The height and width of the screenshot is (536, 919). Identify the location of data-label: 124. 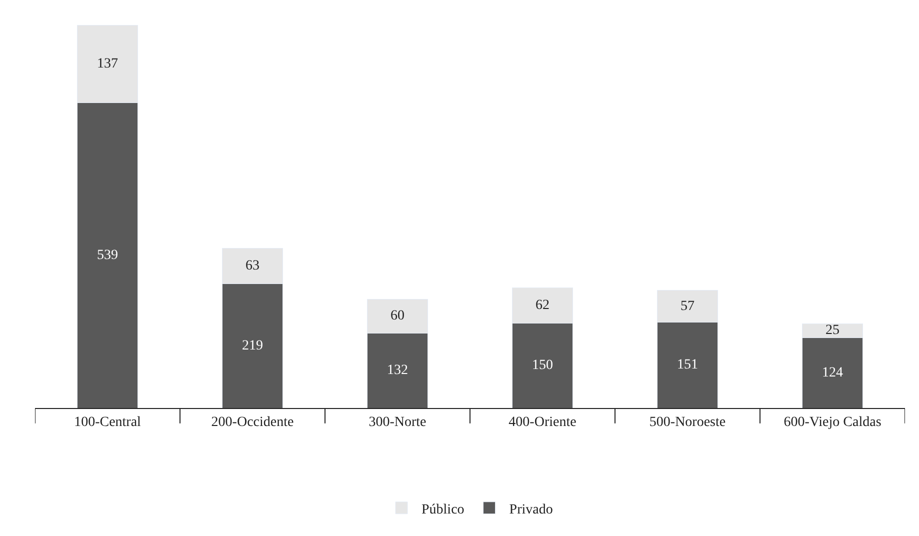
(832, 372).